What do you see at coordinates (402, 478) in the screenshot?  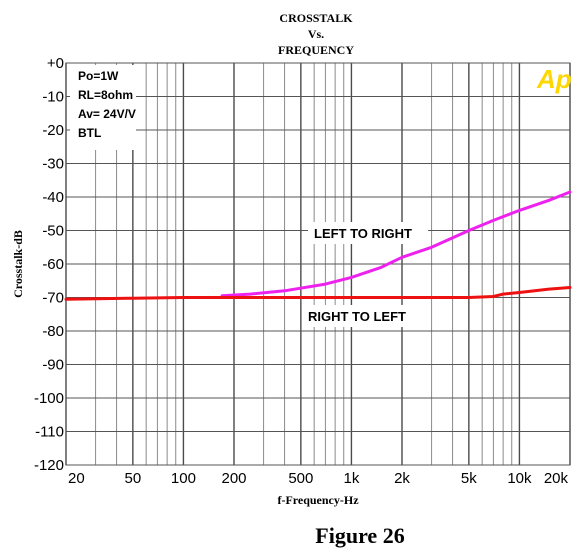 I see `x-tick-label: 2k` at bounding box center [402, 478].